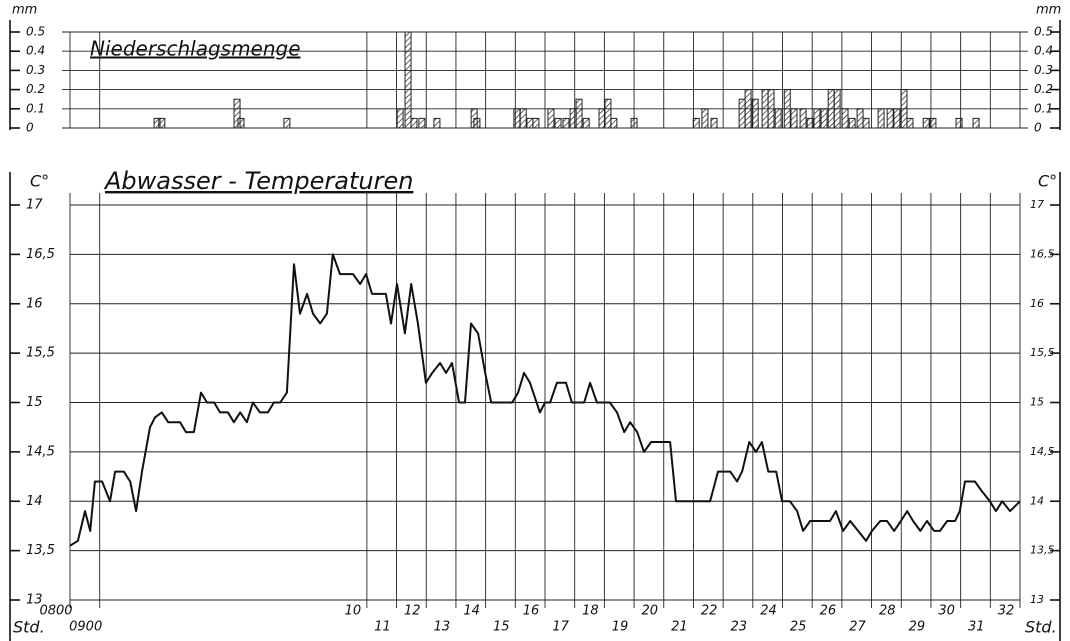  What do you see at coordinates (531, 611) in the screenshot?
I see `x-tick-label: 16` at bounding box center [531, 611].